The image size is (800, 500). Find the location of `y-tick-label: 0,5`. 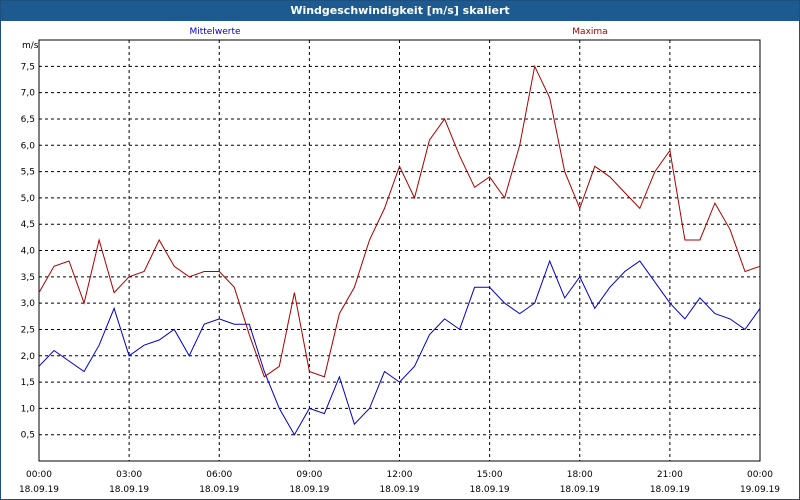

y-tick-label: 0,5 is located at coordinates (28, 436).